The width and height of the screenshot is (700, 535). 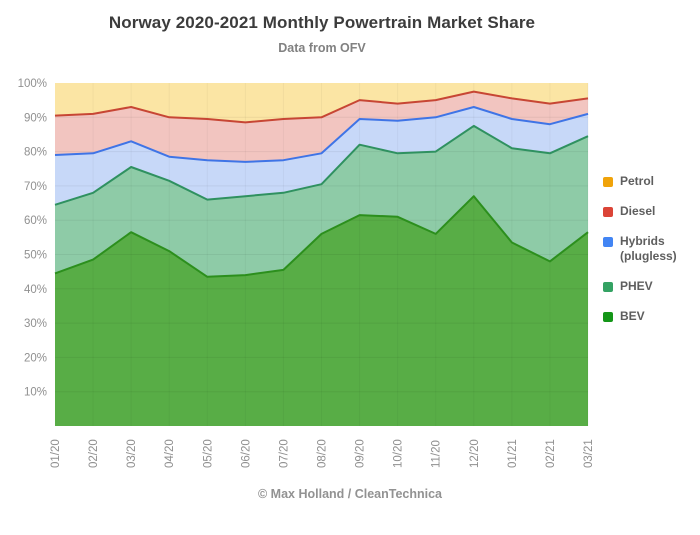 I want to click on legend-label: PHEV, so click(x=636, y=286).